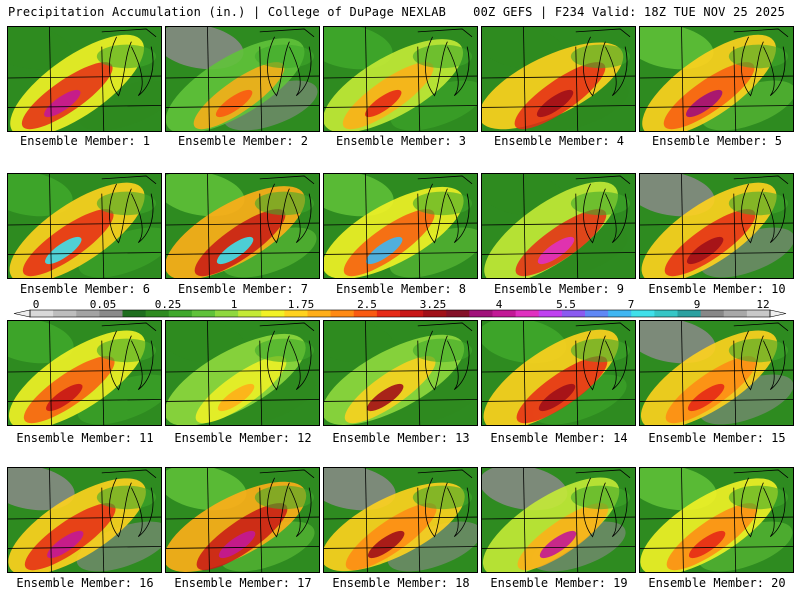 This screenshot has width=800, height=600. Describe the element at coordinates (717, 289) in the screenshot. I see `ensemble-member-label: Ensemble Member: 10` at that location.